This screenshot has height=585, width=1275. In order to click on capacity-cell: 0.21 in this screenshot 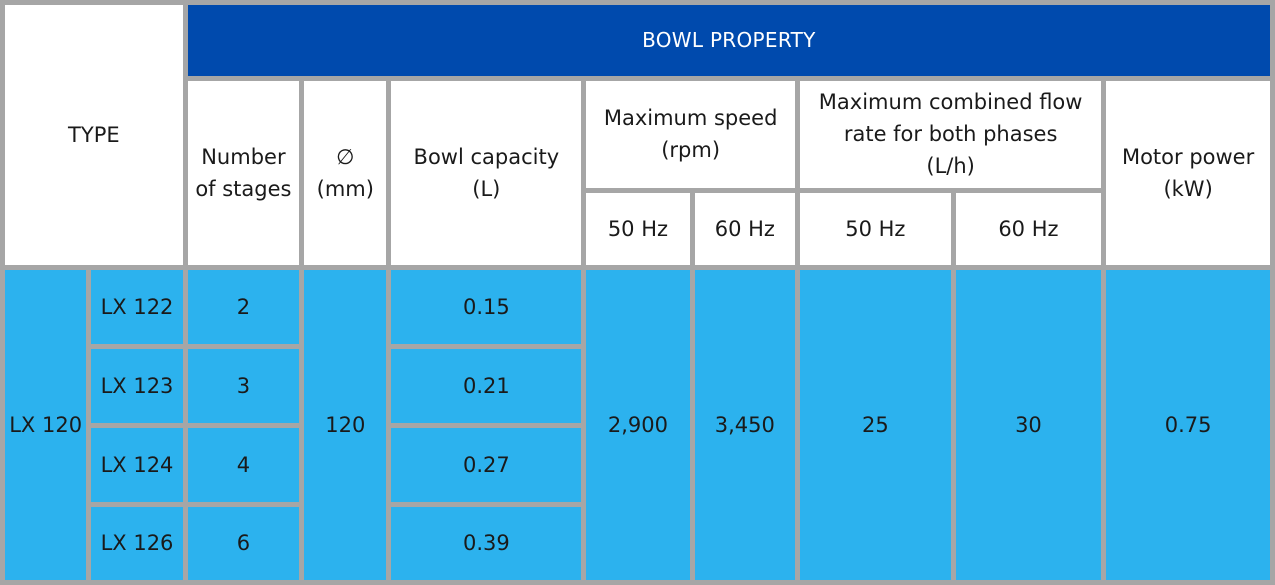, I will do `click(486, 385)`.